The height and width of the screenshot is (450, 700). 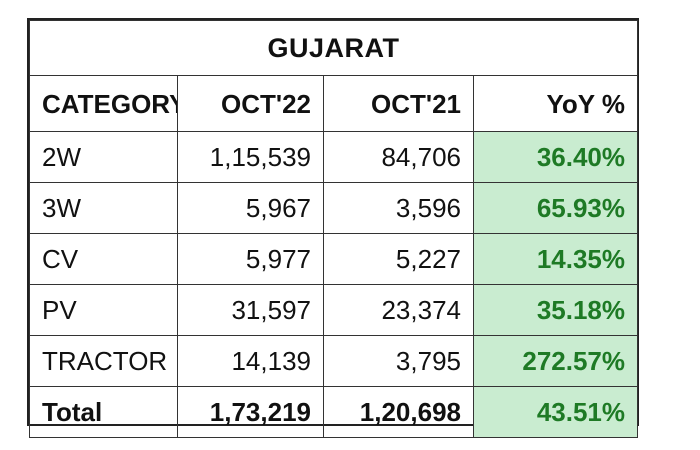 What do you see at coordinates (398, 157) in the screenshot?
I see `cell-oct21: 84,706` at bounding box center [398, 157].